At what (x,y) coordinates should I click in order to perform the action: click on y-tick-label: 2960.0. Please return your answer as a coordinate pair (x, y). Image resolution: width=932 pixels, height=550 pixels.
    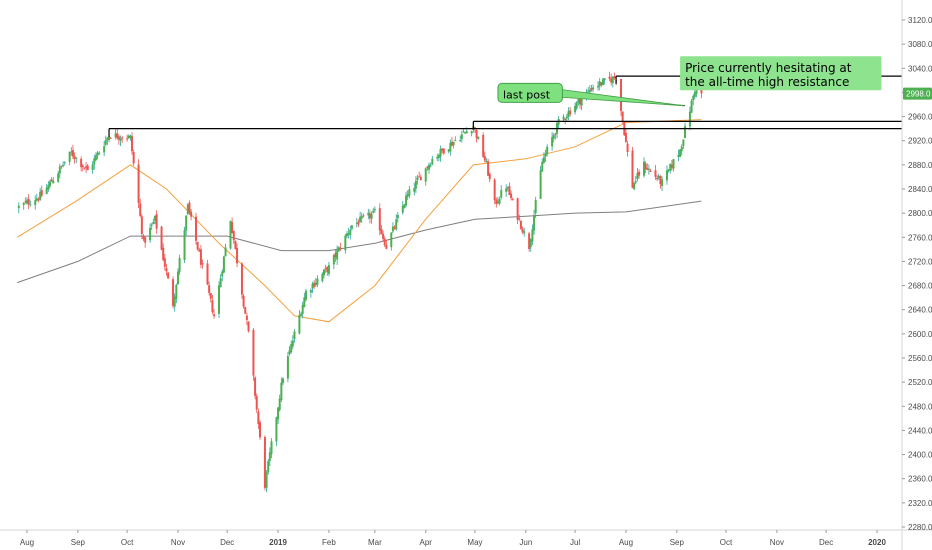
    Looking at the image, I should click on (920, 117).